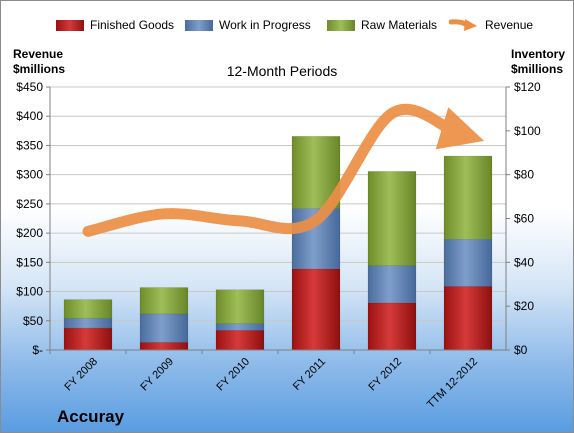 This screenshot has width=574, height=433. What do you see at coordinates (29, 292) in the screenshot?
I see `left-tick-label: $100` at bounding box center [29, 292].